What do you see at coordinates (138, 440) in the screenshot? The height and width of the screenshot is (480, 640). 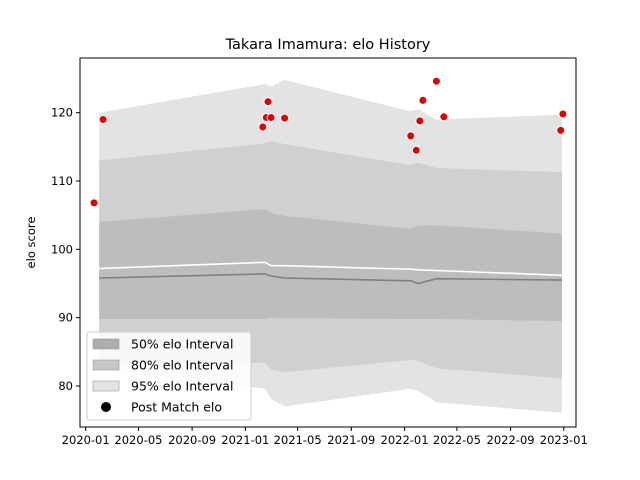 I see `x-tick-label: 2020-05` at bounding box center [138, 440].